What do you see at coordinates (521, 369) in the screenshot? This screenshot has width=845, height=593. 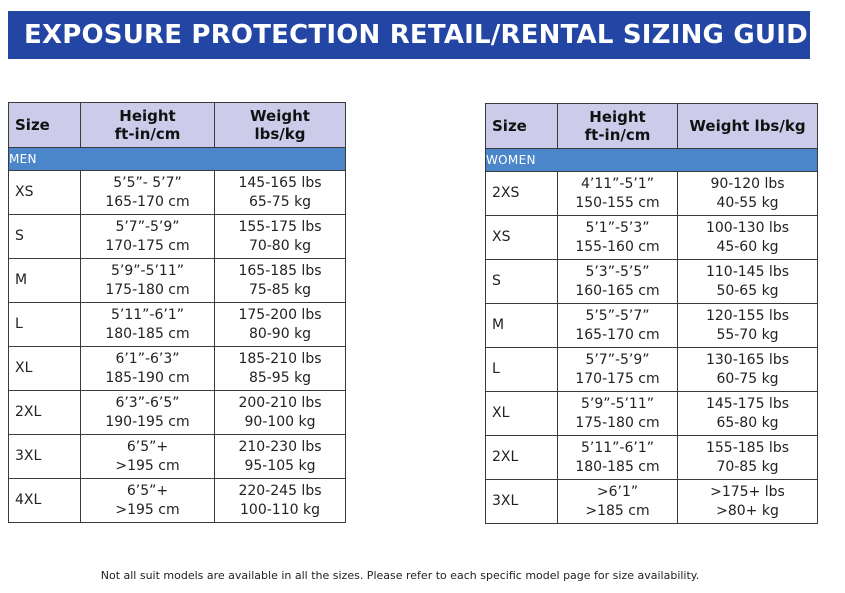 I see `size-cell: L` at bounding box center [521, 369].